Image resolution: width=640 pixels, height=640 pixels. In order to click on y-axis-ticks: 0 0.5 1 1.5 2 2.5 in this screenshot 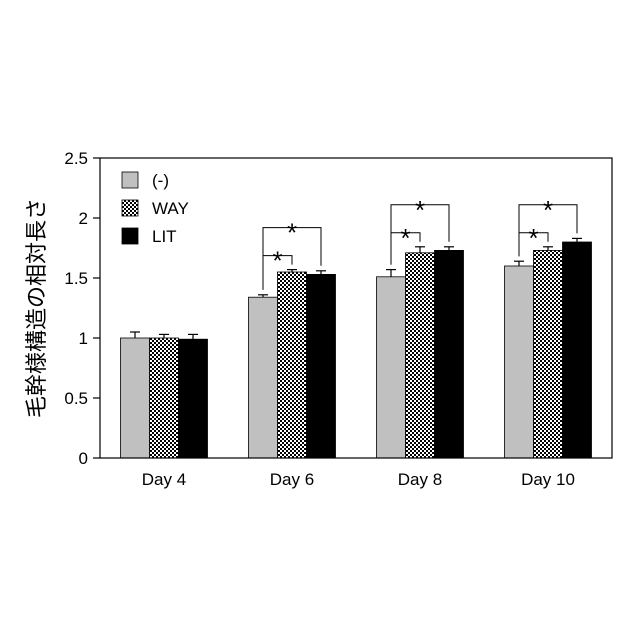, I will do `click(82, 308)`.